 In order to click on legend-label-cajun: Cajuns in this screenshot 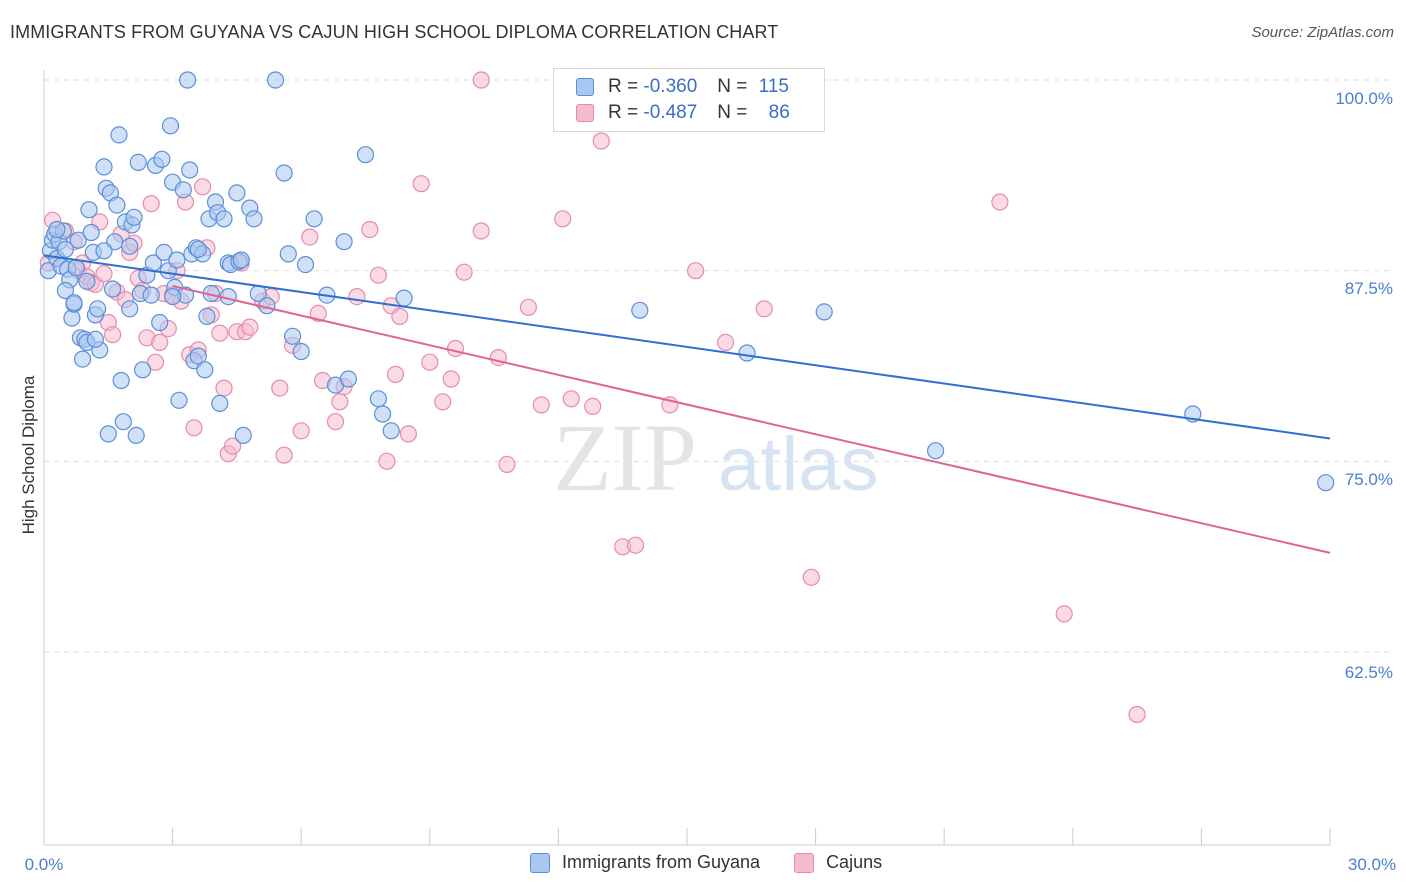, I will do `click(854, 862)`.